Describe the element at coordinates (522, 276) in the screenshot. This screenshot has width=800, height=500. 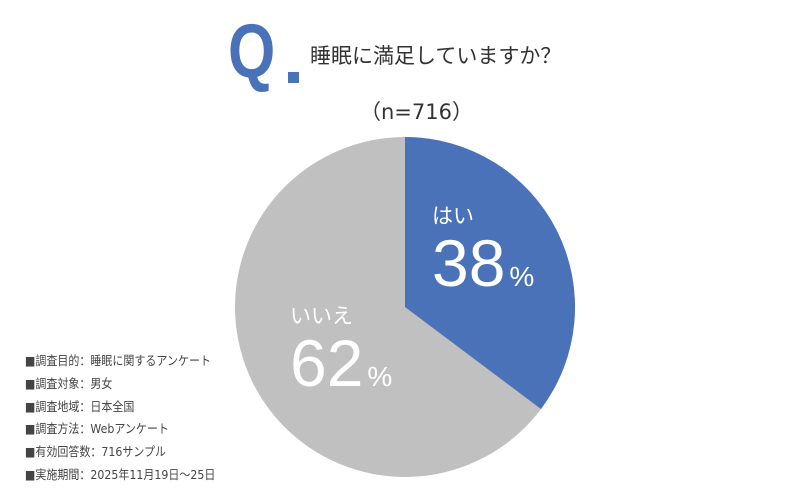
I see `label-yes-unit: %` at that location.